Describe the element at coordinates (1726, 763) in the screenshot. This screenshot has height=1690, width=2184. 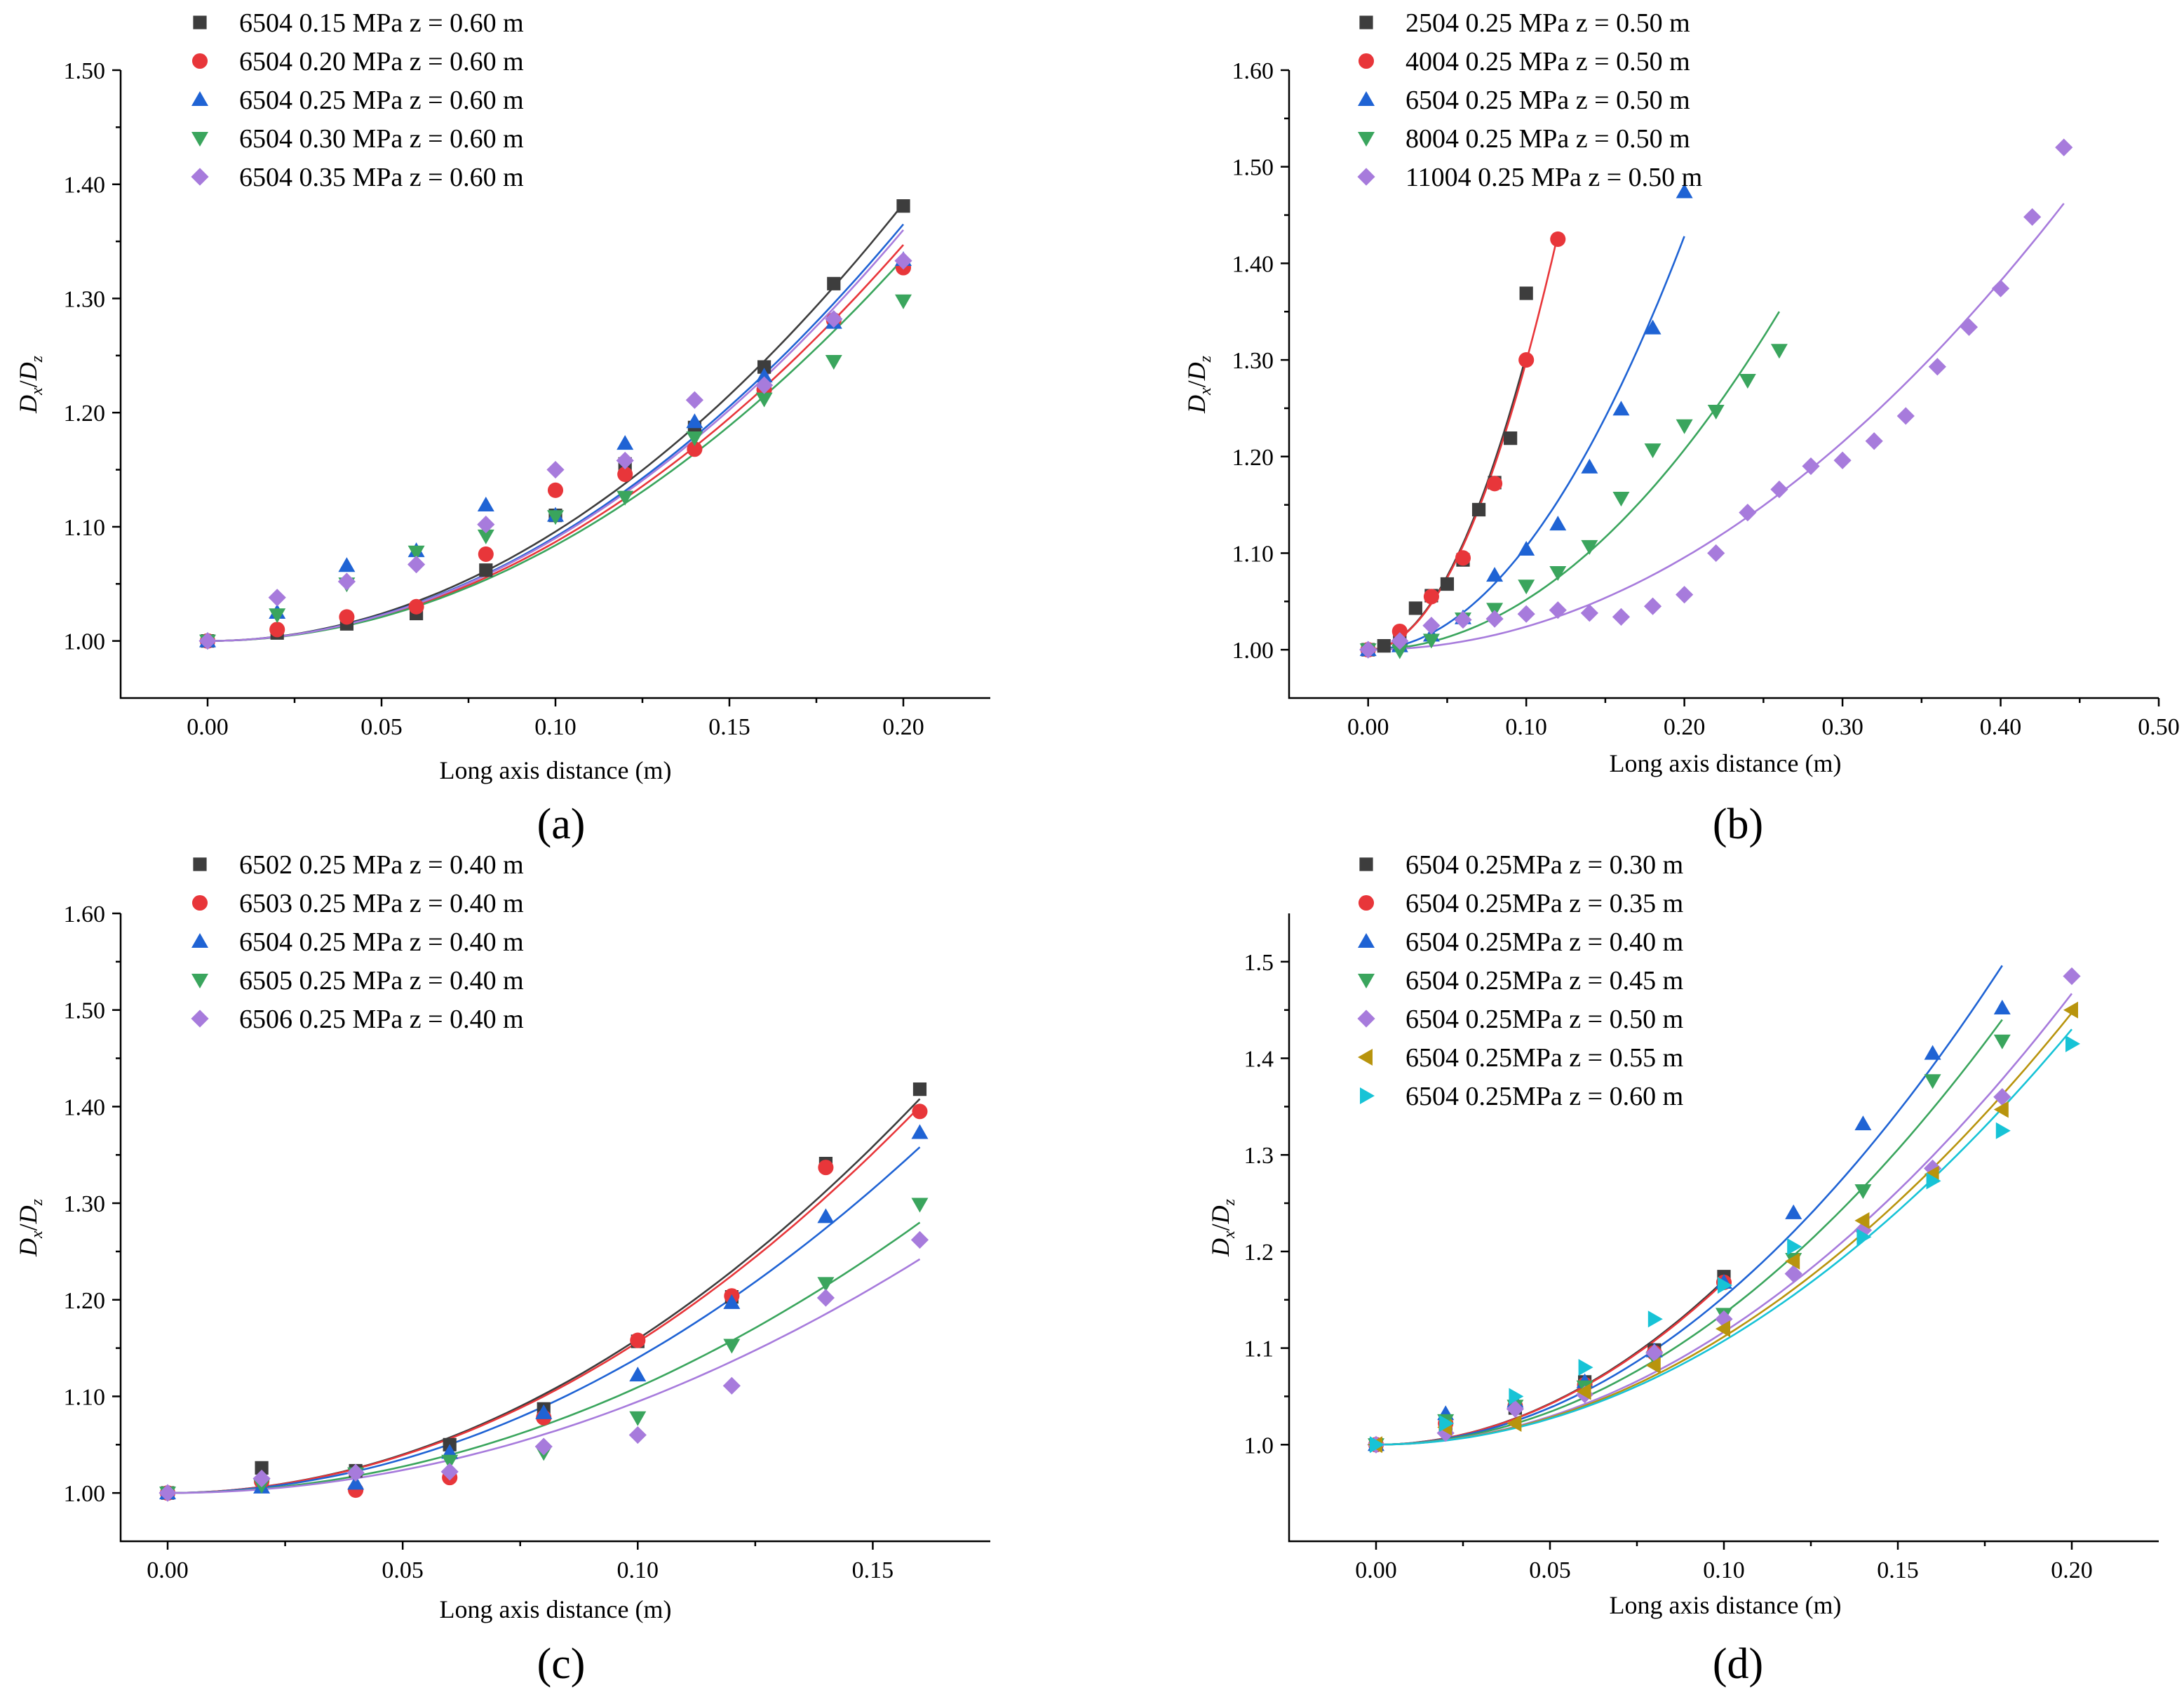
I see `x-axis-title-b: Long axis distance (m)` at that location.